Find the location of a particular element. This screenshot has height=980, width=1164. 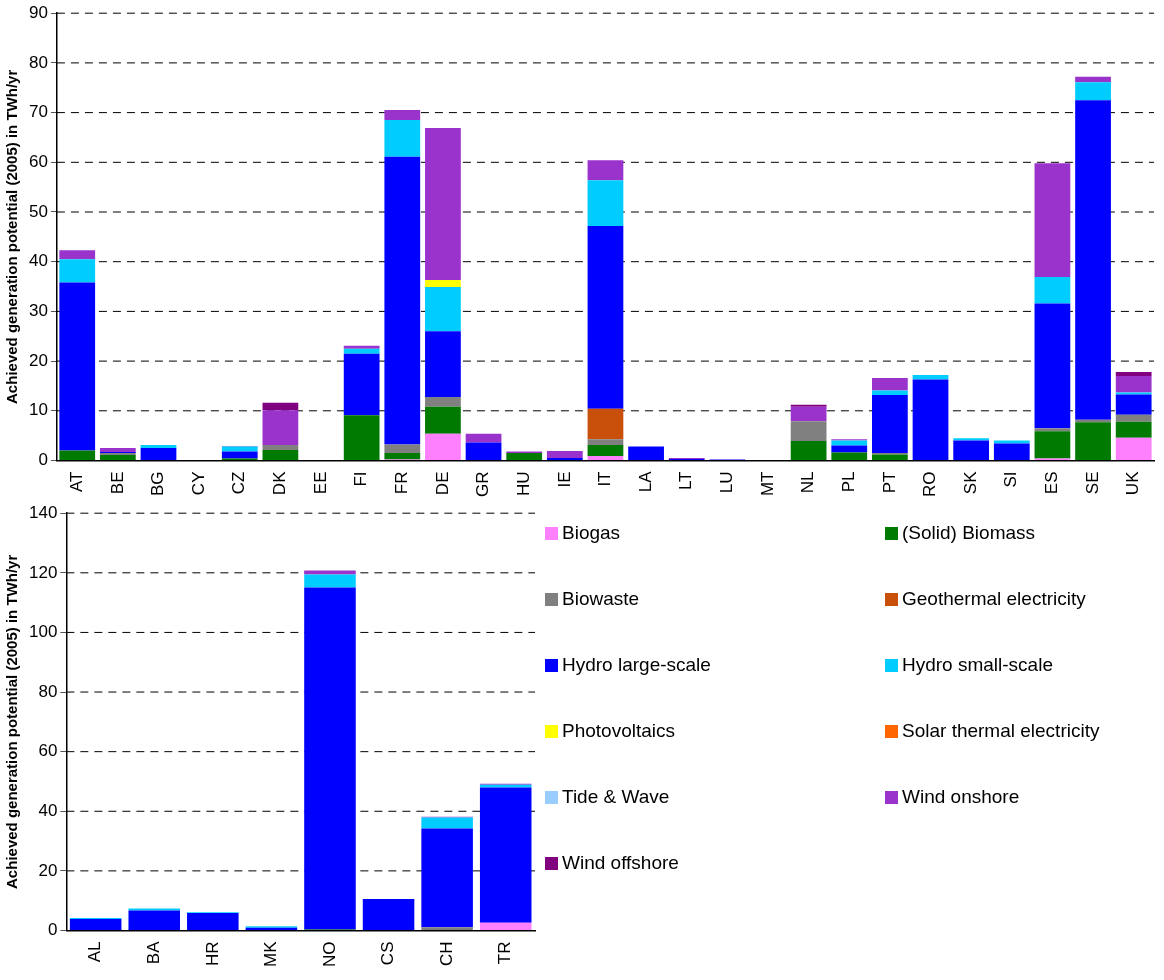

x-tick-label: CY is located at coordinates (198, 483).